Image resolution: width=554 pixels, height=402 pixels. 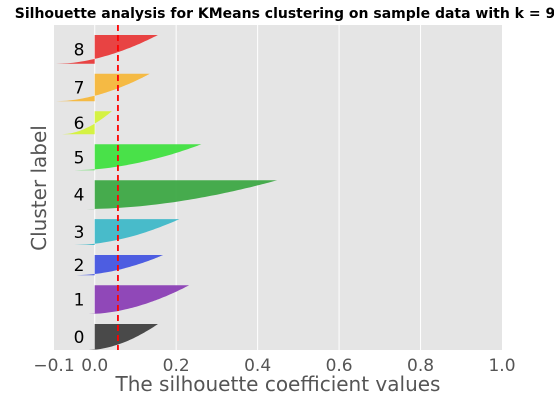 I want to click on x-tick-label: 0.6, so click(x=339, y=366).